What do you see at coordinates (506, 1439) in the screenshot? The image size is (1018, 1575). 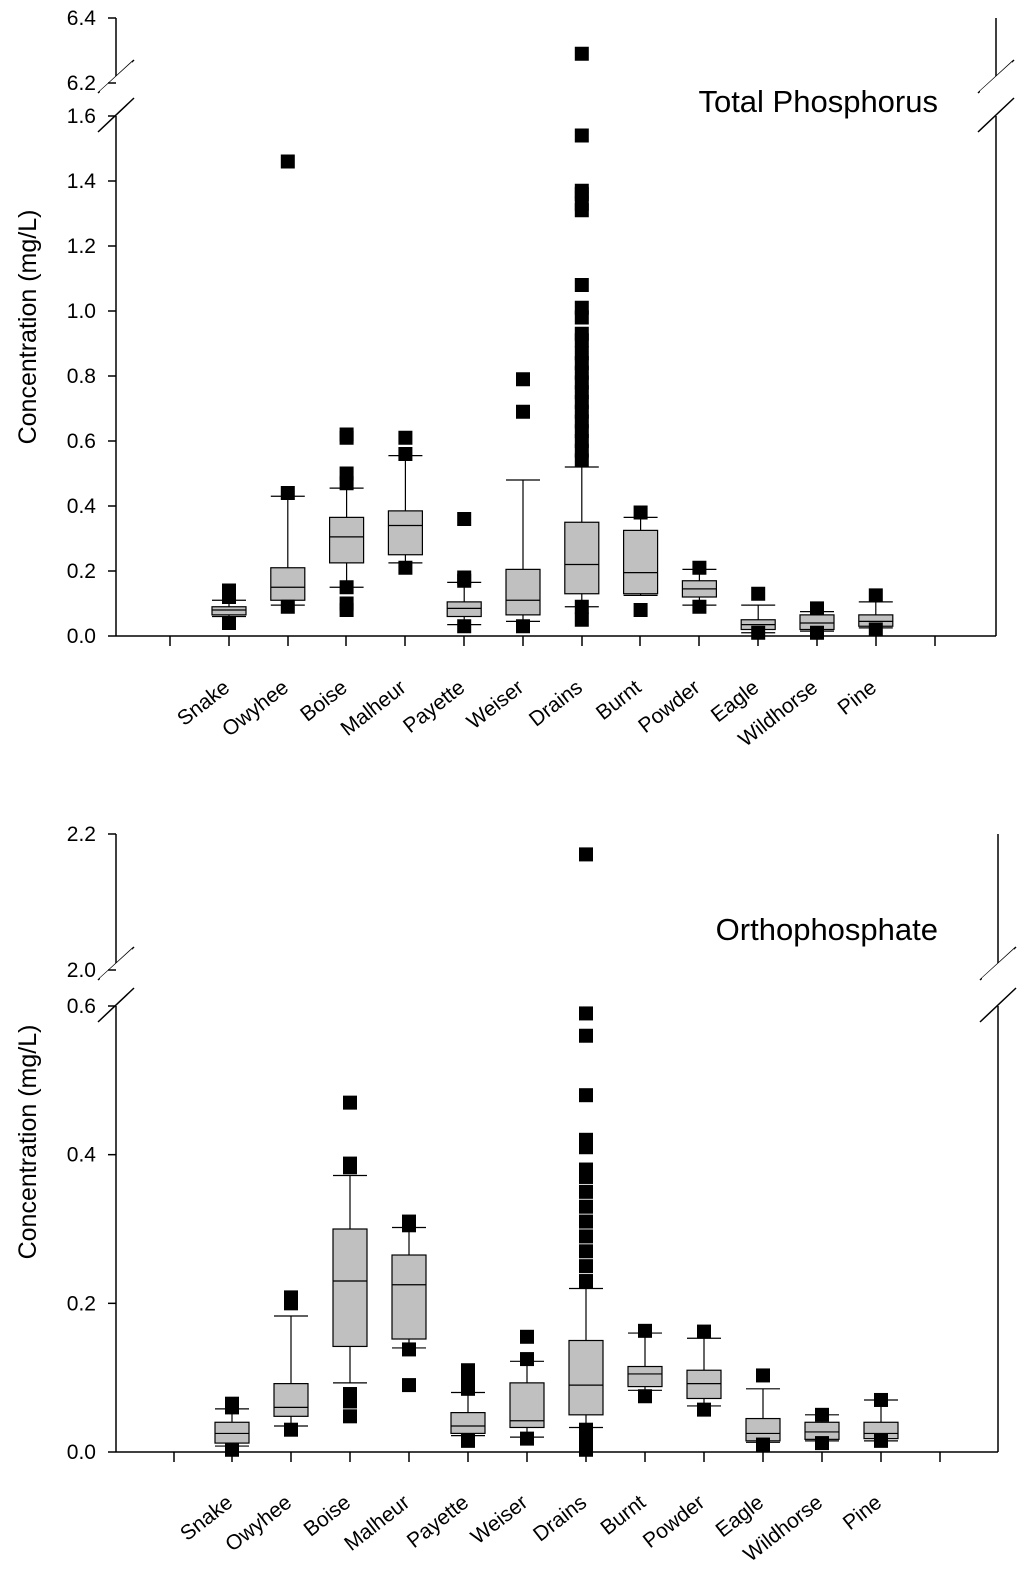 I see `box-weiser: Weiser` at bounding box center [506, 1439].